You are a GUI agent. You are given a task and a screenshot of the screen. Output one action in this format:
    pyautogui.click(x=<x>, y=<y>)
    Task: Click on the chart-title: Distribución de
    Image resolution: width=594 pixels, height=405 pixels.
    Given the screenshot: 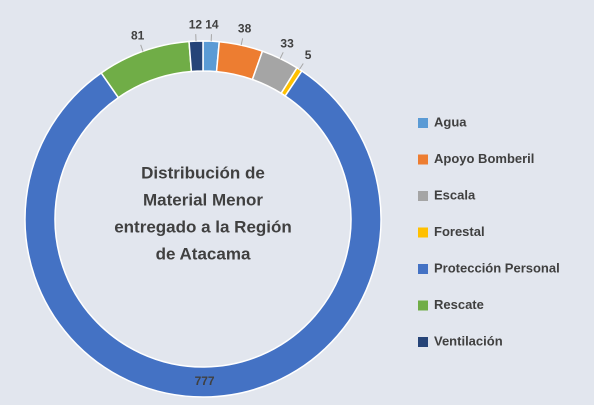 What is the action you would take?
    pyautogui.click(x=203, y=172)
    